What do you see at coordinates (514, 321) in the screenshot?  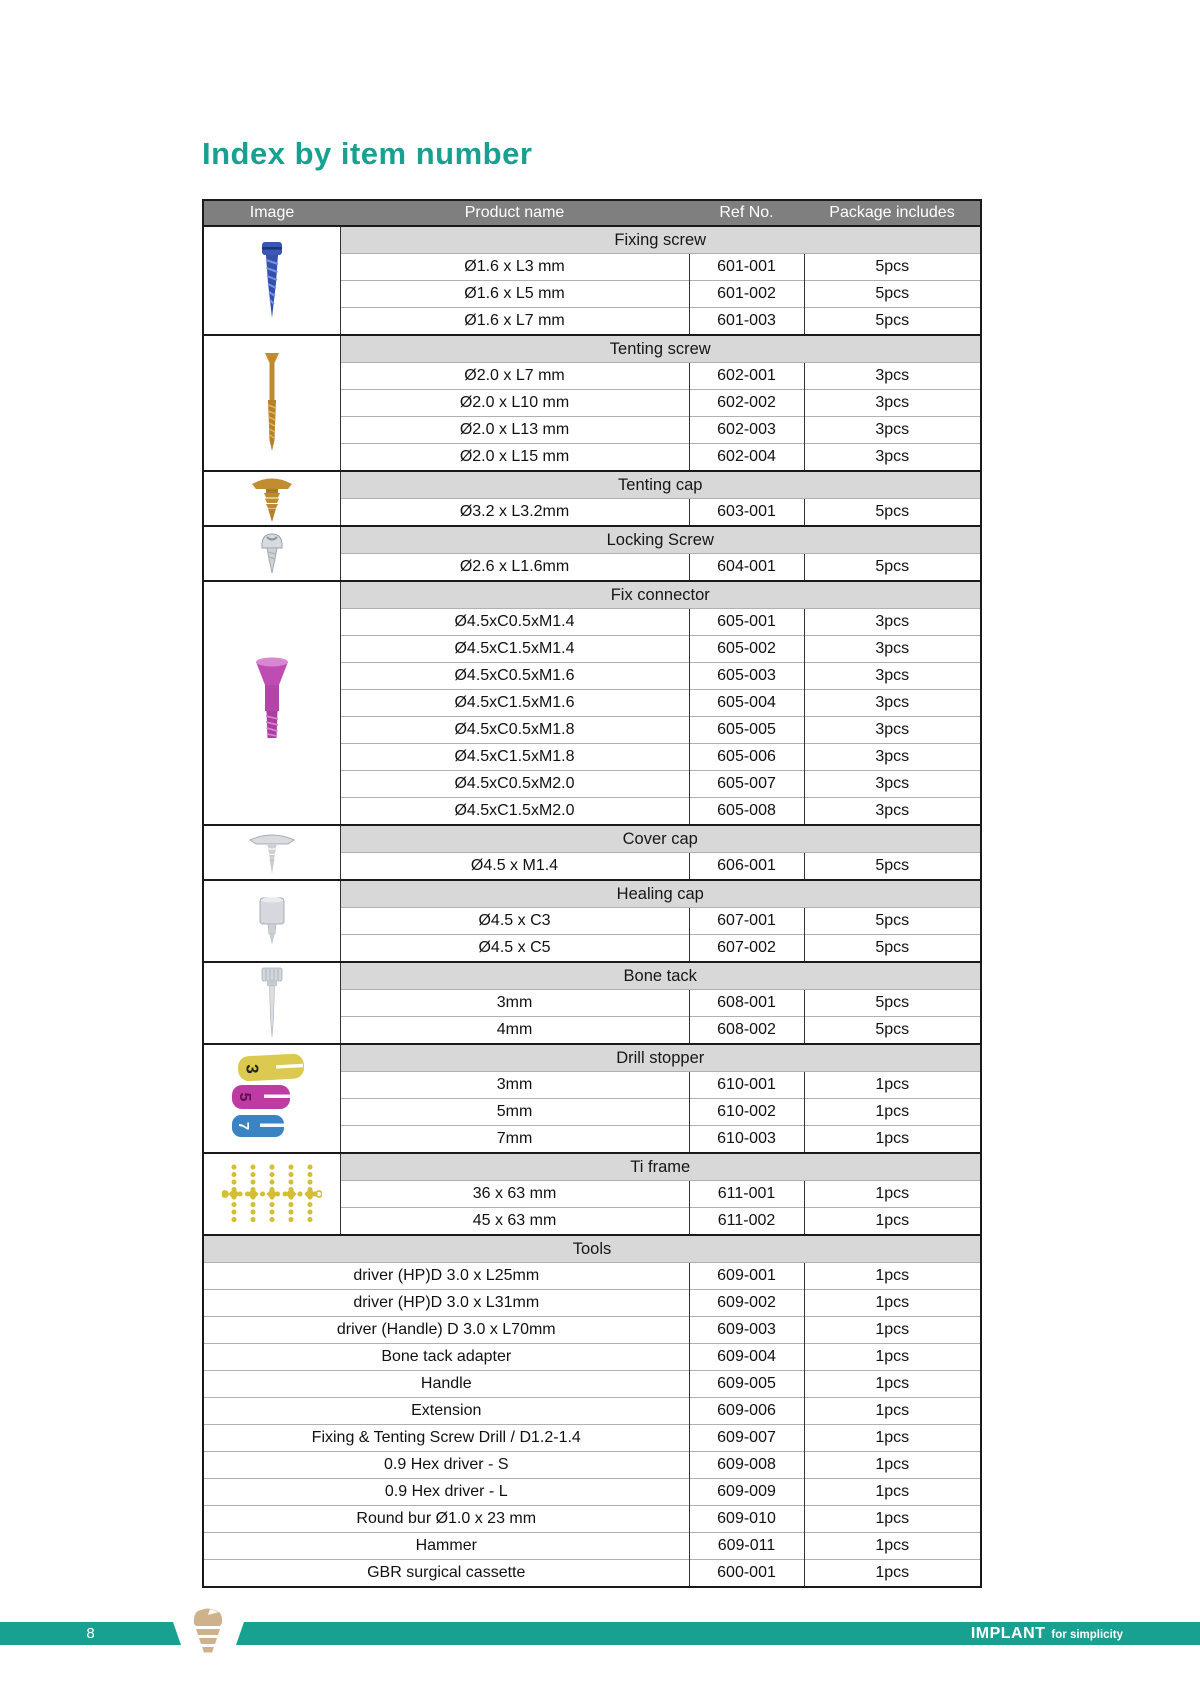 I see `product-name-cell: Ø1.6 x L7 mm` at bounding box center [514, 321].